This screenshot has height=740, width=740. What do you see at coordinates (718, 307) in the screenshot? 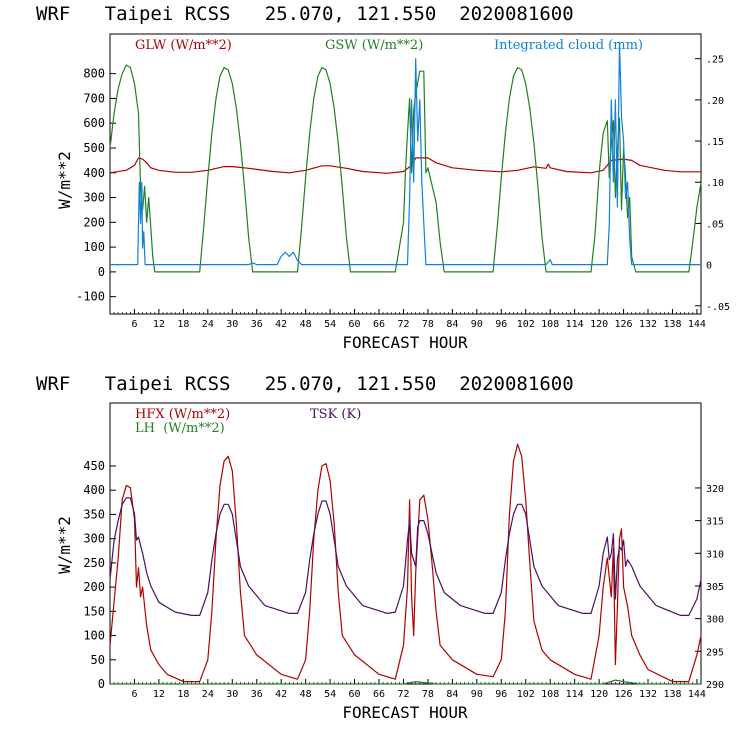
I see `y2-tick-label: -.05` at bounding box center [718, 307].